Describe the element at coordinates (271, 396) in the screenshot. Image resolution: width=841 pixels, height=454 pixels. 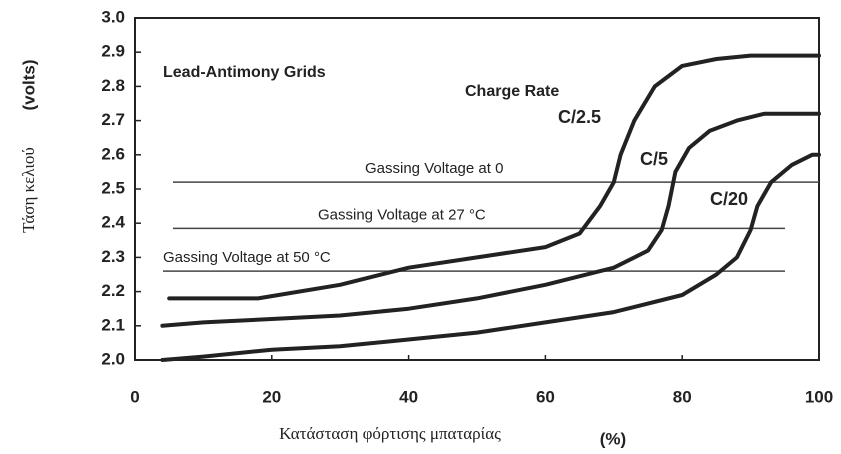
I see `x-tick-label: 20` at that location.